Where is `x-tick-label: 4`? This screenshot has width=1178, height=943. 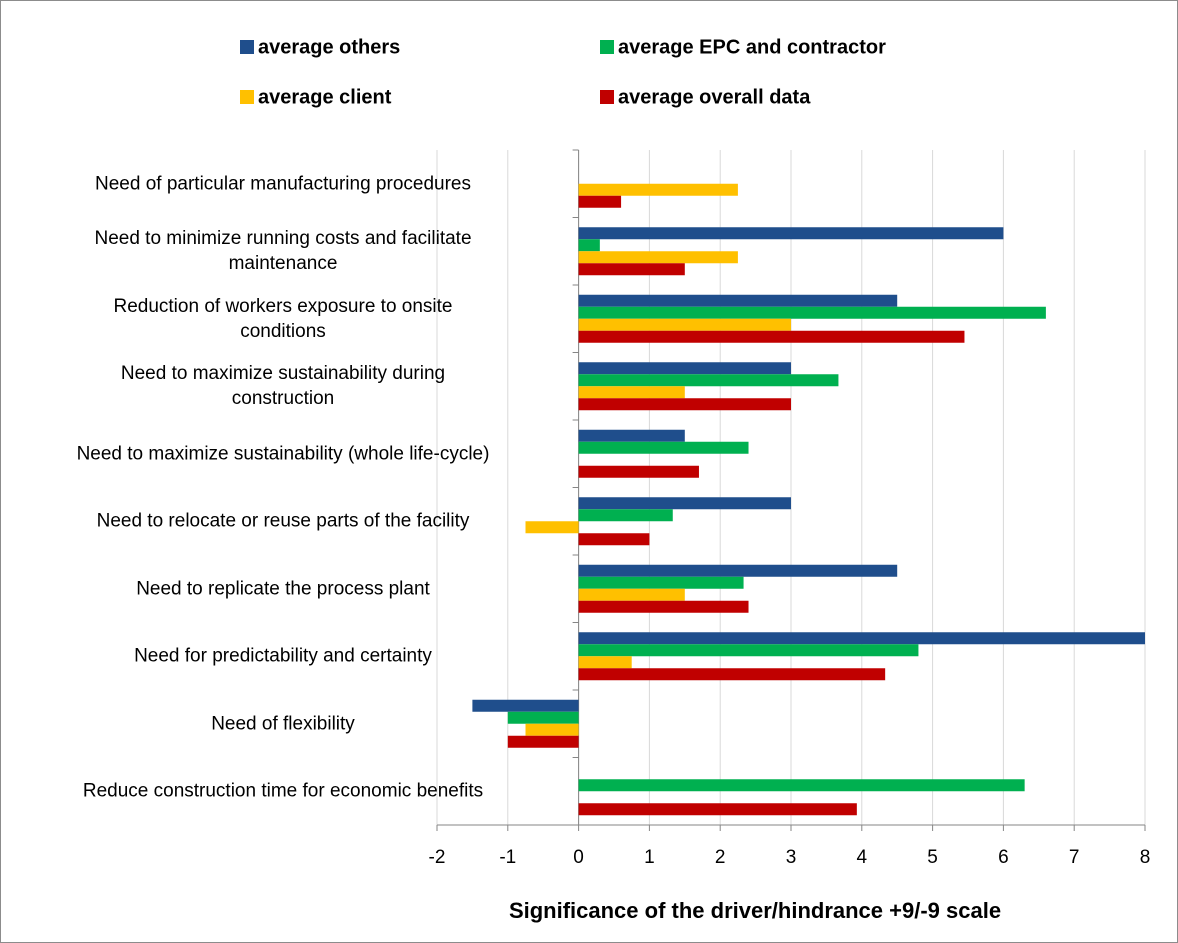 x-tick-label: 4 is located at coordinates (862, 857).